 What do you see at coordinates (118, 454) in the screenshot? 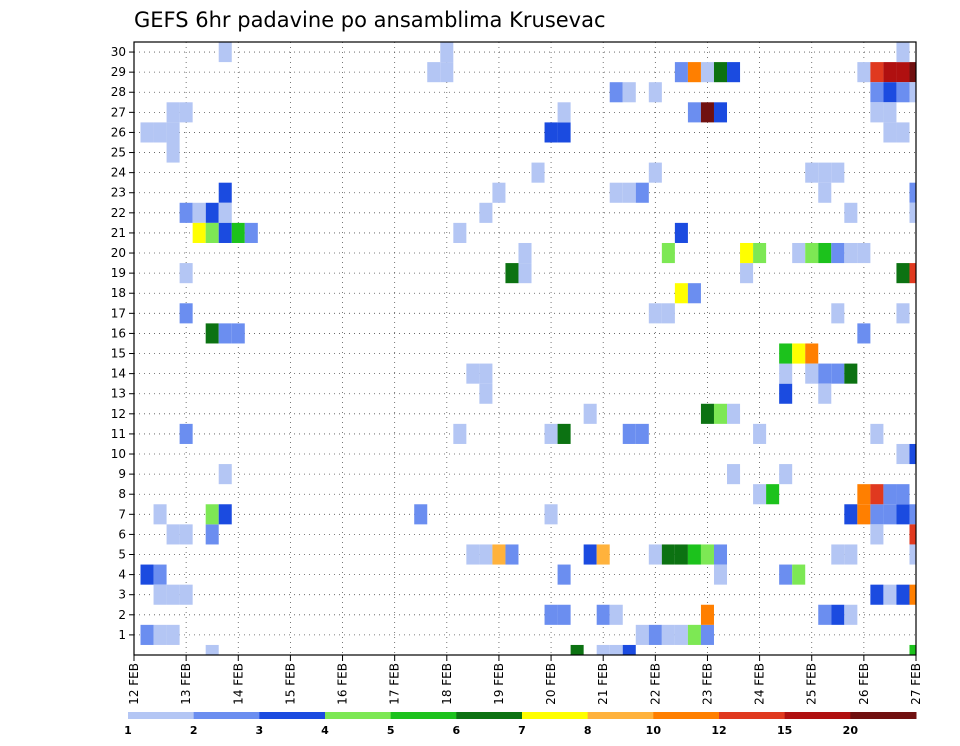
I see `y-tick-label: 10` at bounding box center [118, 454].